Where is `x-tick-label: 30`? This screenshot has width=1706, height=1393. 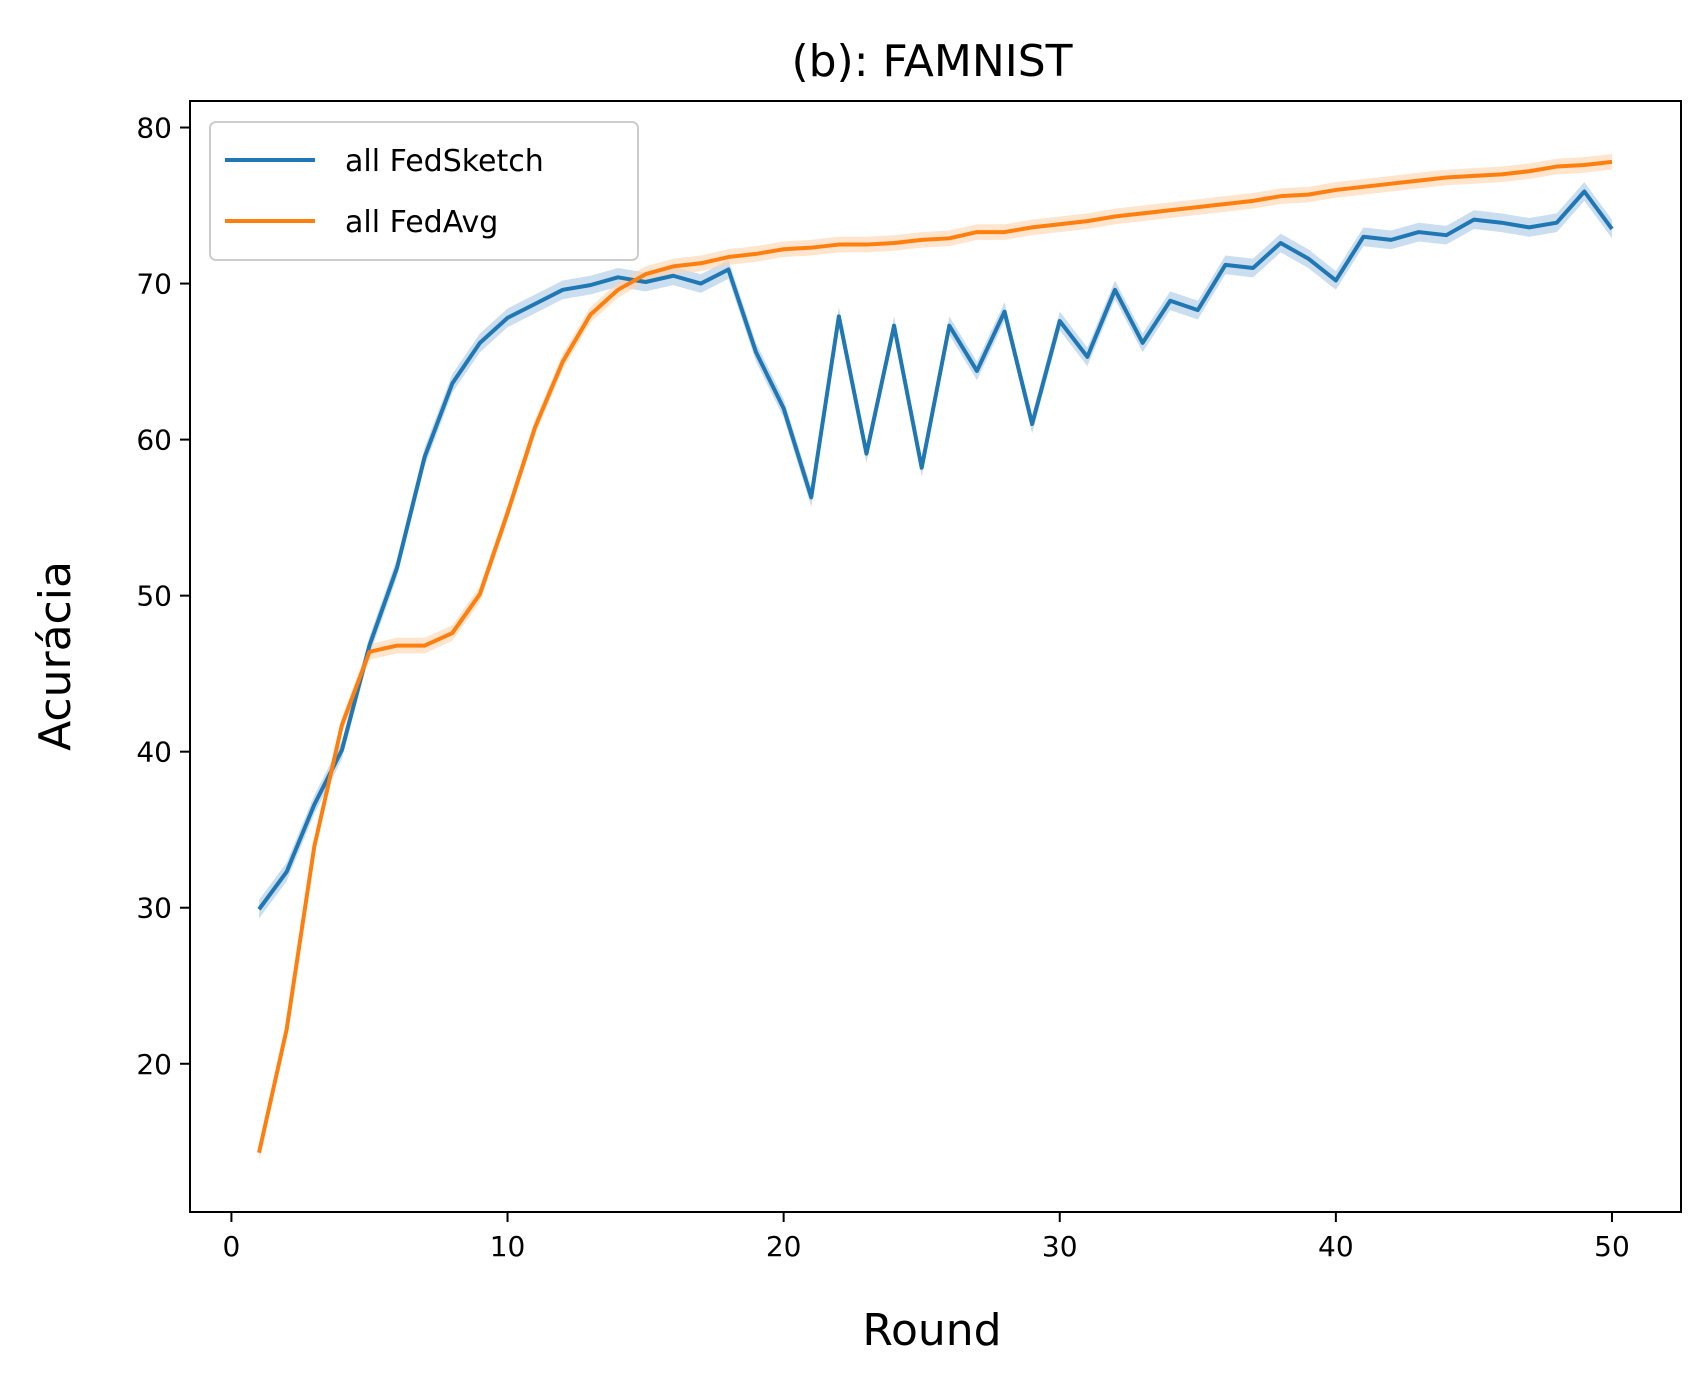 x-tick-label: 30 is located at coordinates (1060, 1246).